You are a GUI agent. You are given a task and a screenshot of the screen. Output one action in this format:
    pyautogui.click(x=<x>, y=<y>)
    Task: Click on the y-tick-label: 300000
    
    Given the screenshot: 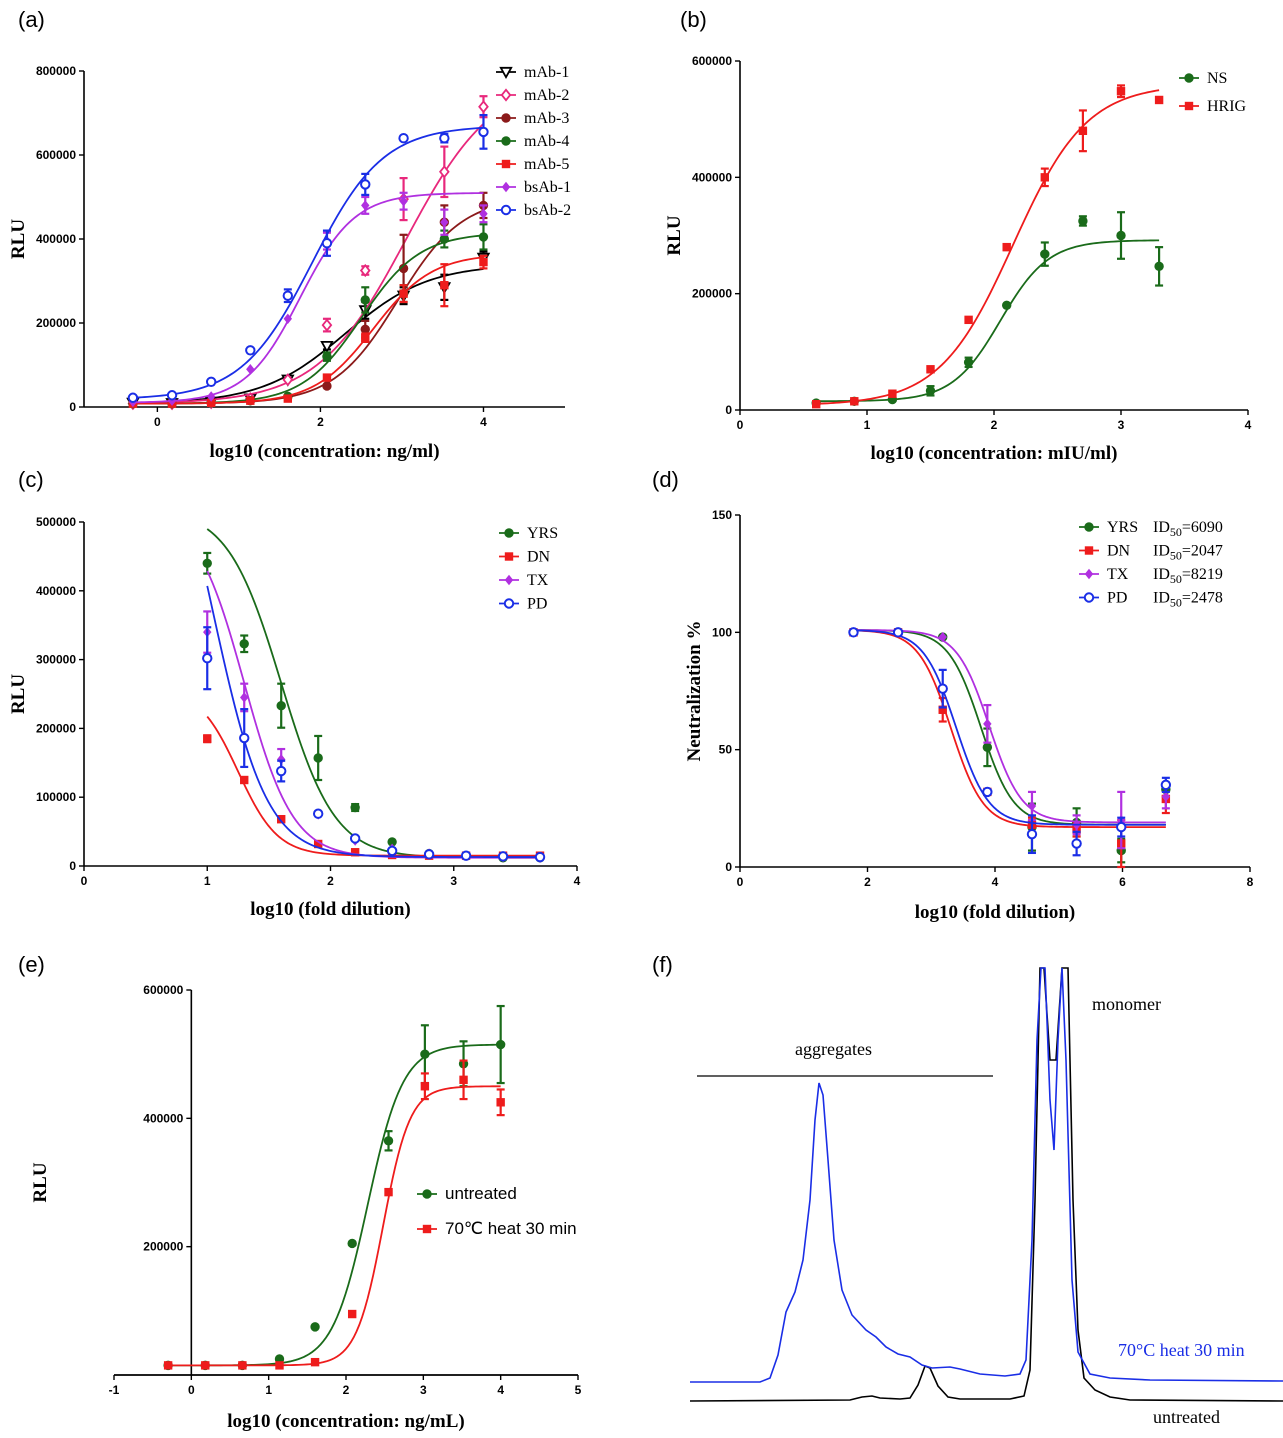 What is the action you would take?
    pyautogui.click(x=56, y=660)
    